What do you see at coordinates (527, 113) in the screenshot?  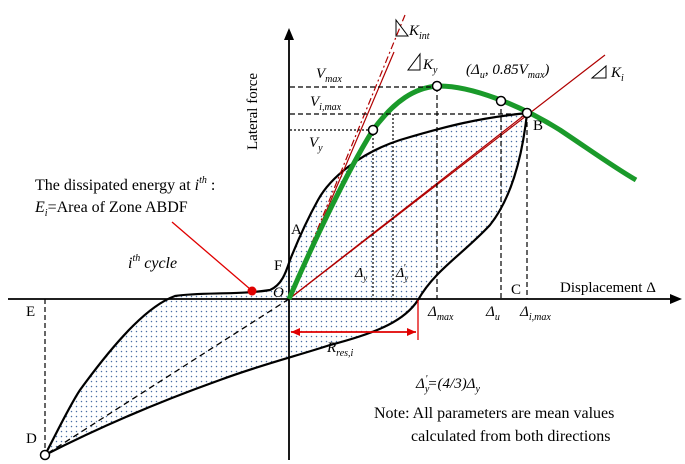 I see `point-b-marker` at bounding box center [527, 113].